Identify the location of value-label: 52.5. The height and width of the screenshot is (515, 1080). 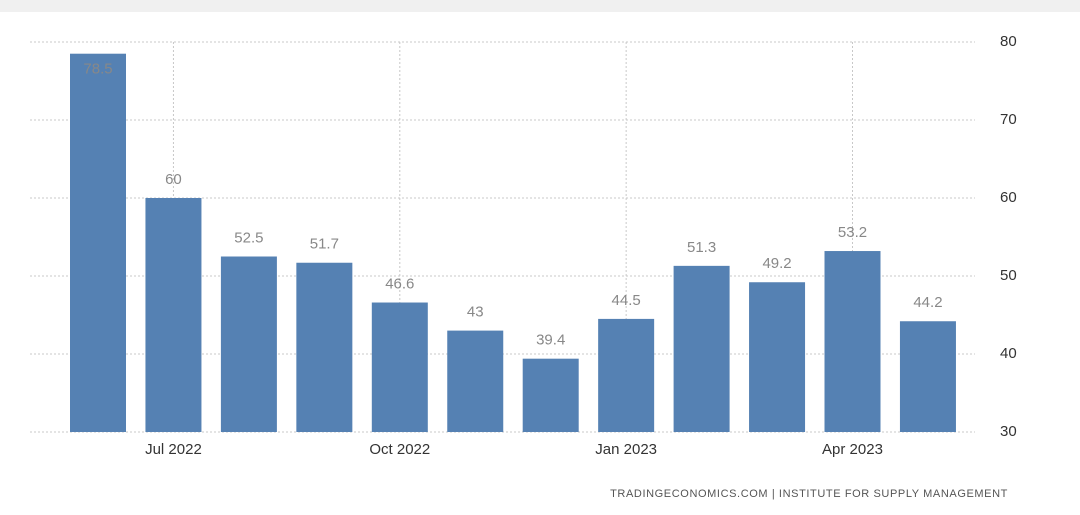
(248, 237).